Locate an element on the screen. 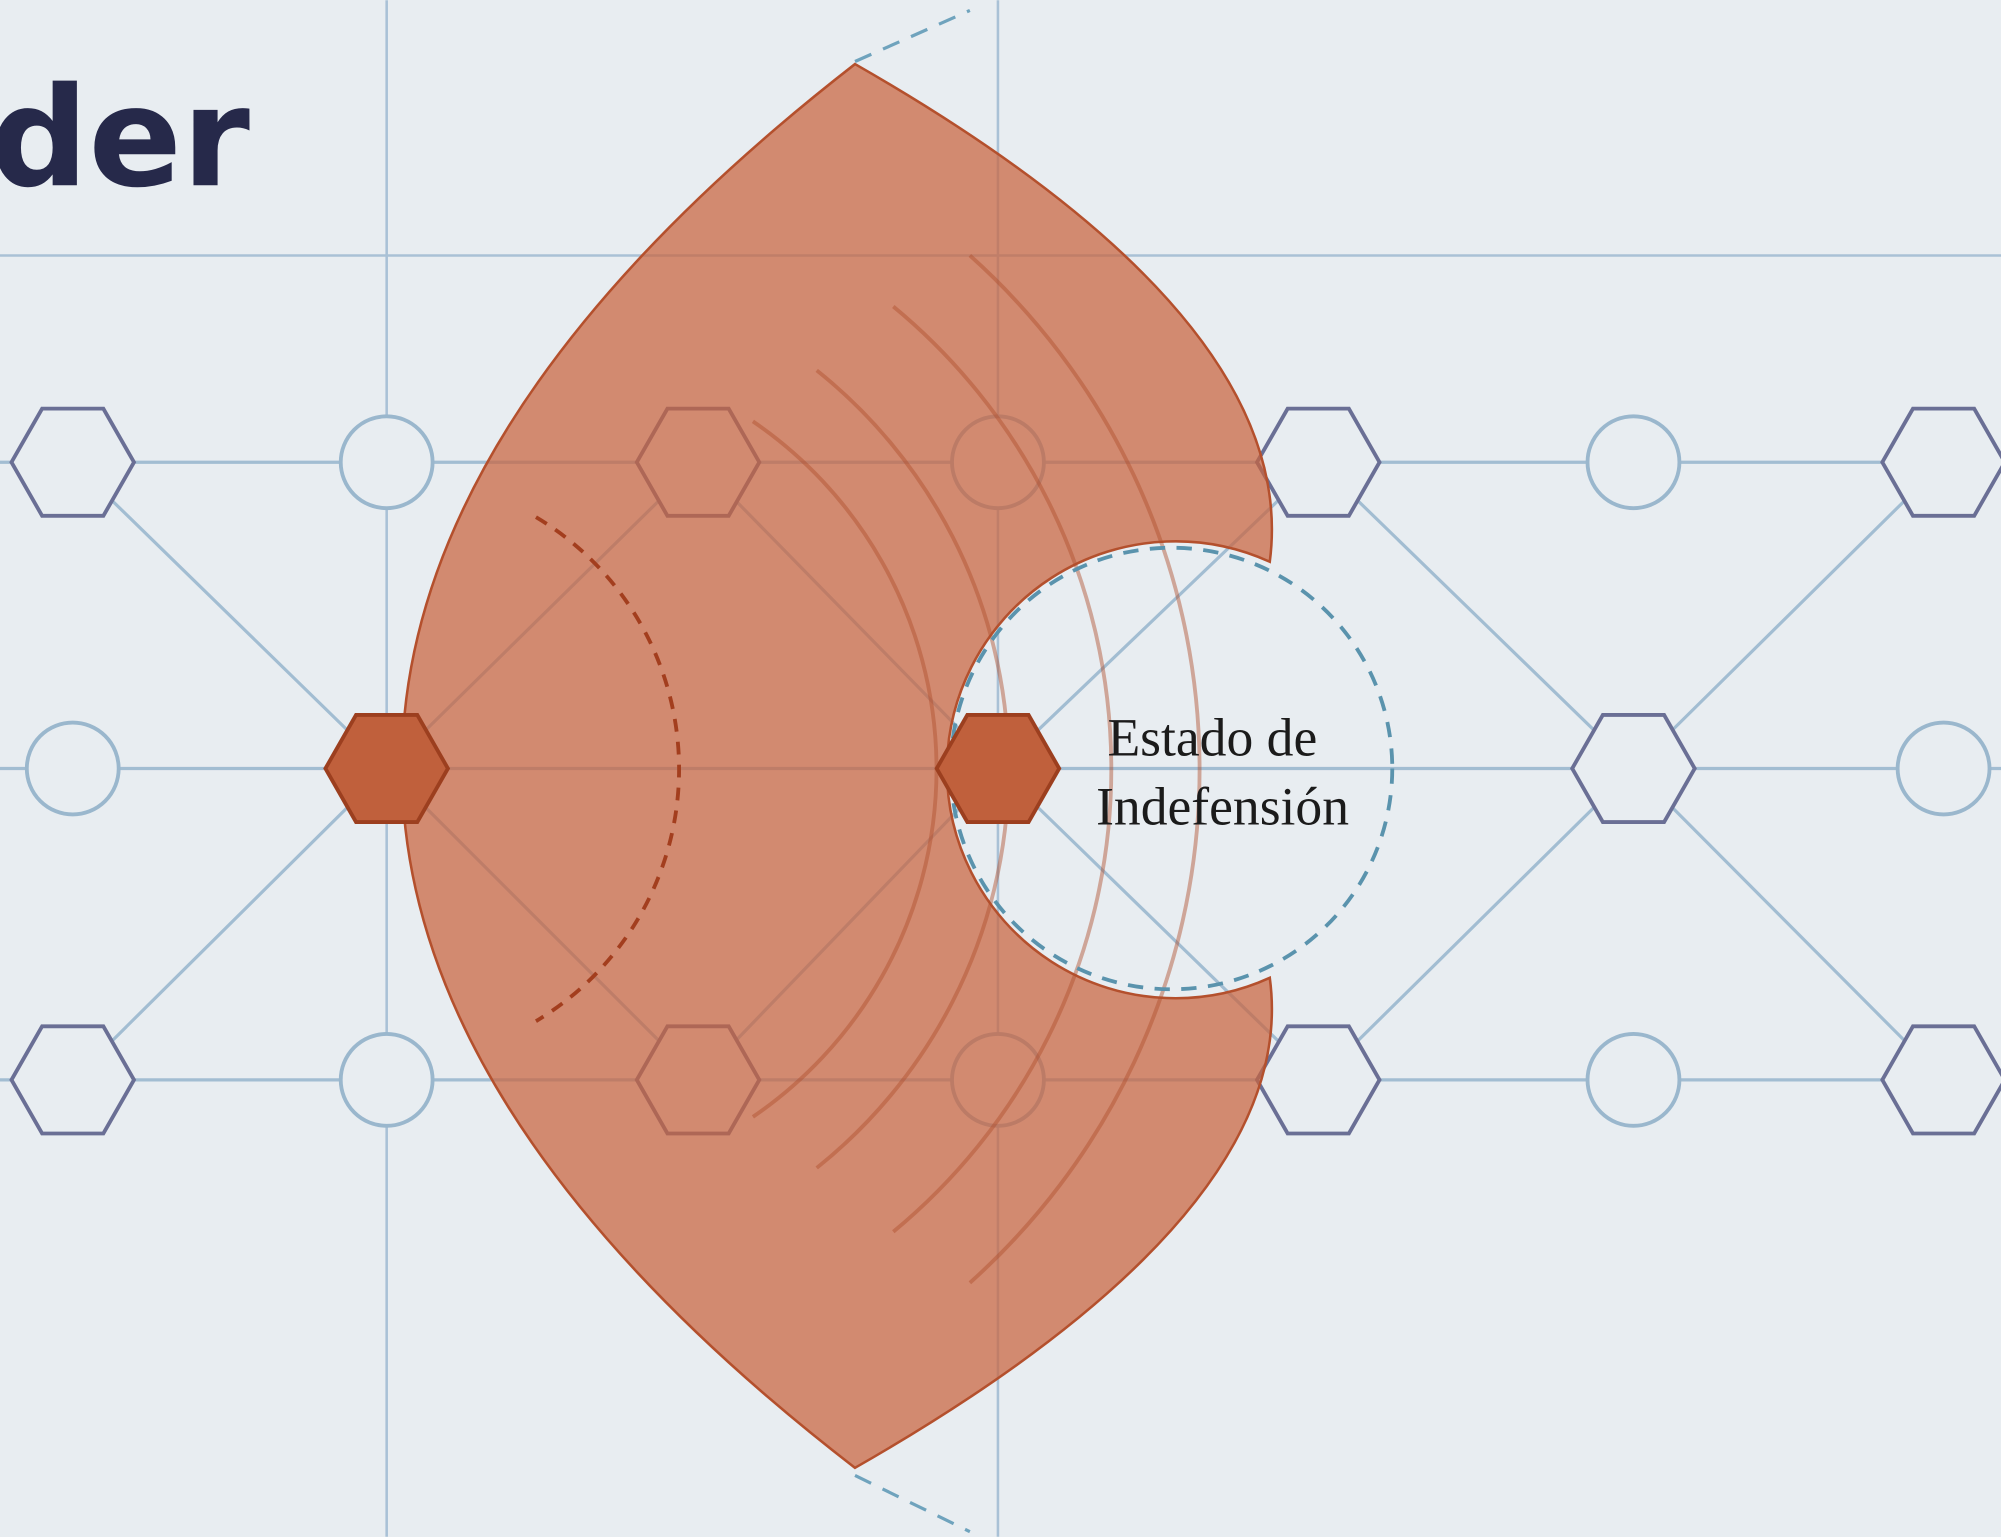  active-nodes is located at coordinates (692, 768).